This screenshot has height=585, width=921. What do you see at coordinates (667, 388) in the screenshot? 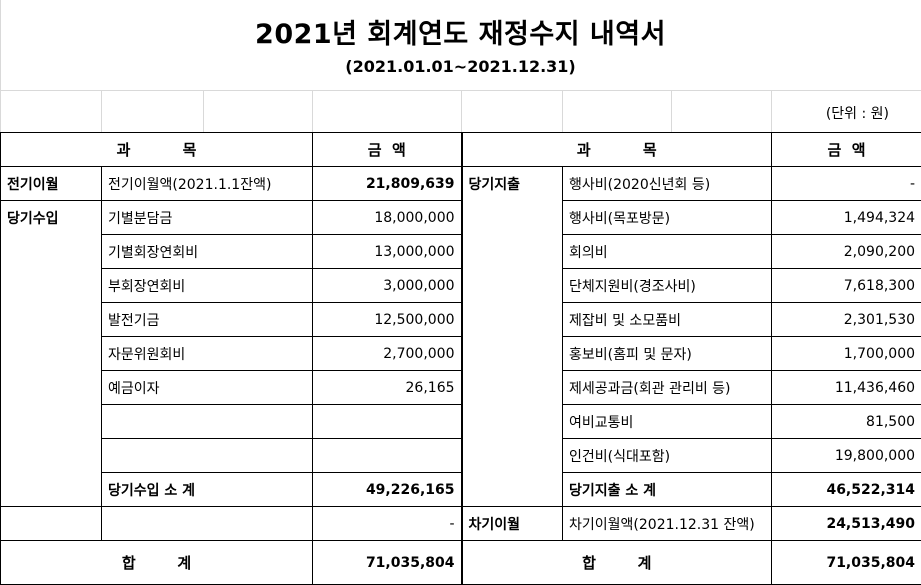
I see `right-item: 제세공과금(회관 관리비 등)` at bounding box center [667, 388].